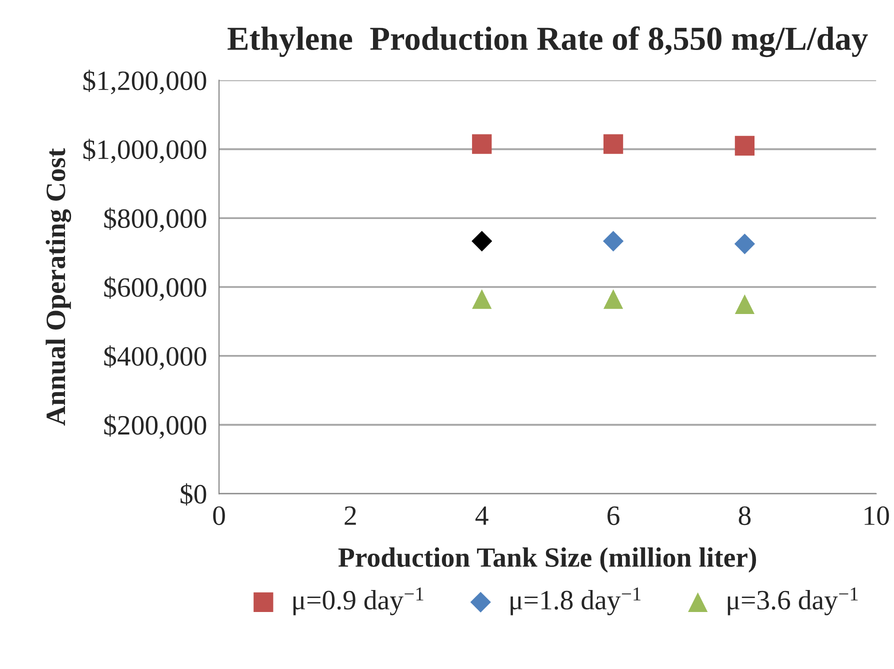 The image size is (894, 669). I want to click on y-tick-label: $0, so click(193, 494).